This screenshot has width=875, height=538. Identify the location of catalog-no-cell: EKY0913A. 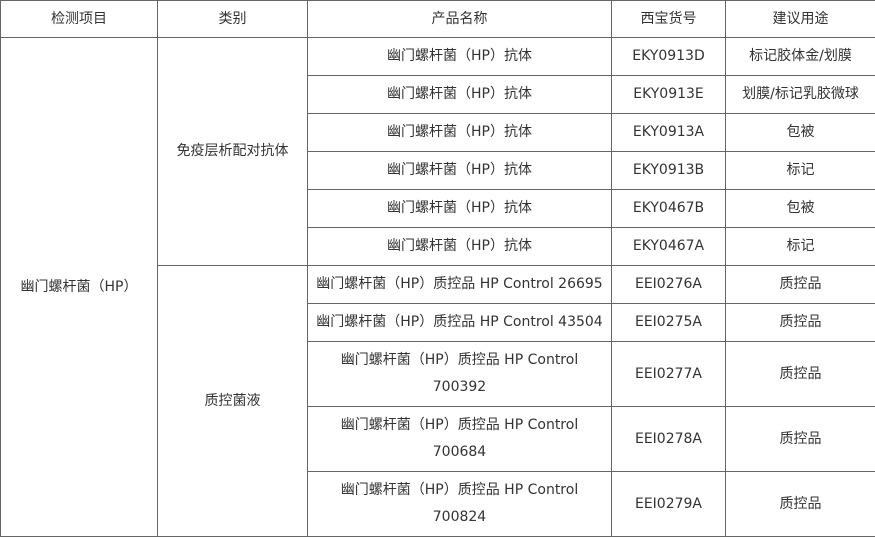
(668, 132).